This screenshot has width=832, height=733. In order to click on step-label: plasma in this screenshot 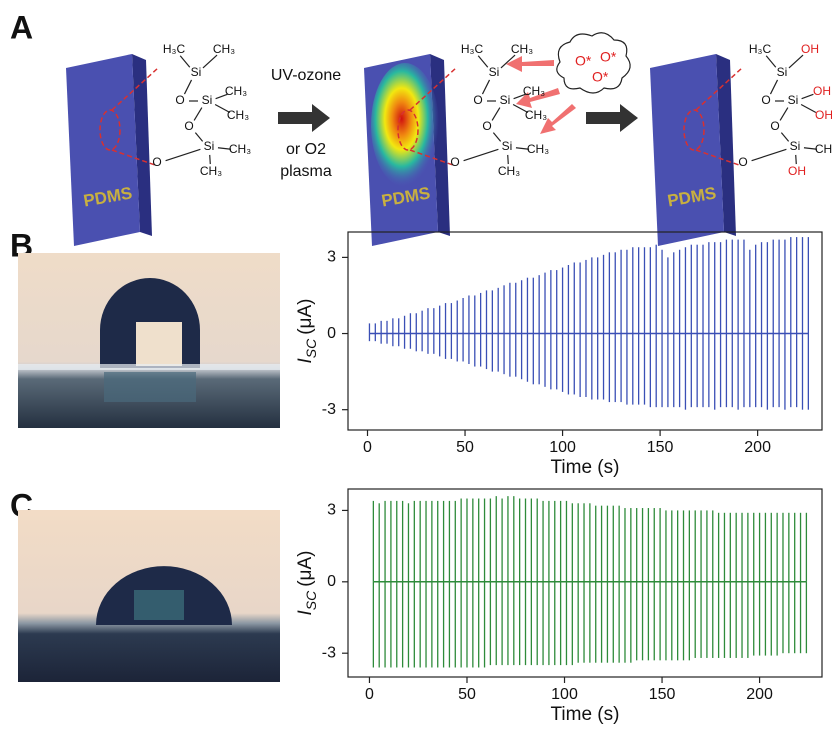, I will do `click(306, 171)`.